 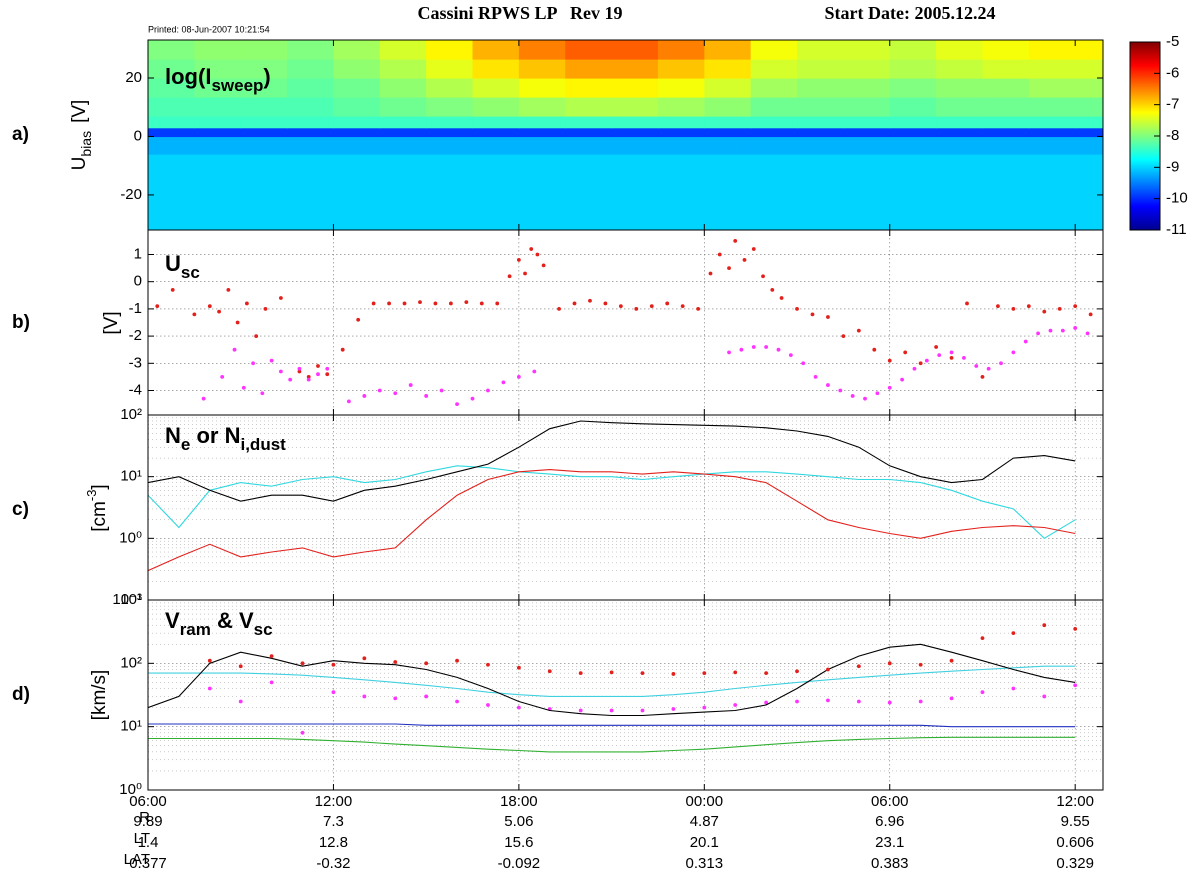 I want to click on ephemeris-value: 5.06, so click(x=518, y=821).